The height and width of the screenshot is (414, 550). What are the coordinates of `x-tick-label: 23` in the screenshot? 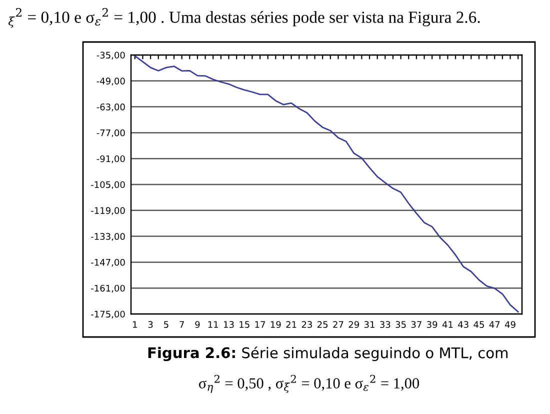 It's located at (307, 324).